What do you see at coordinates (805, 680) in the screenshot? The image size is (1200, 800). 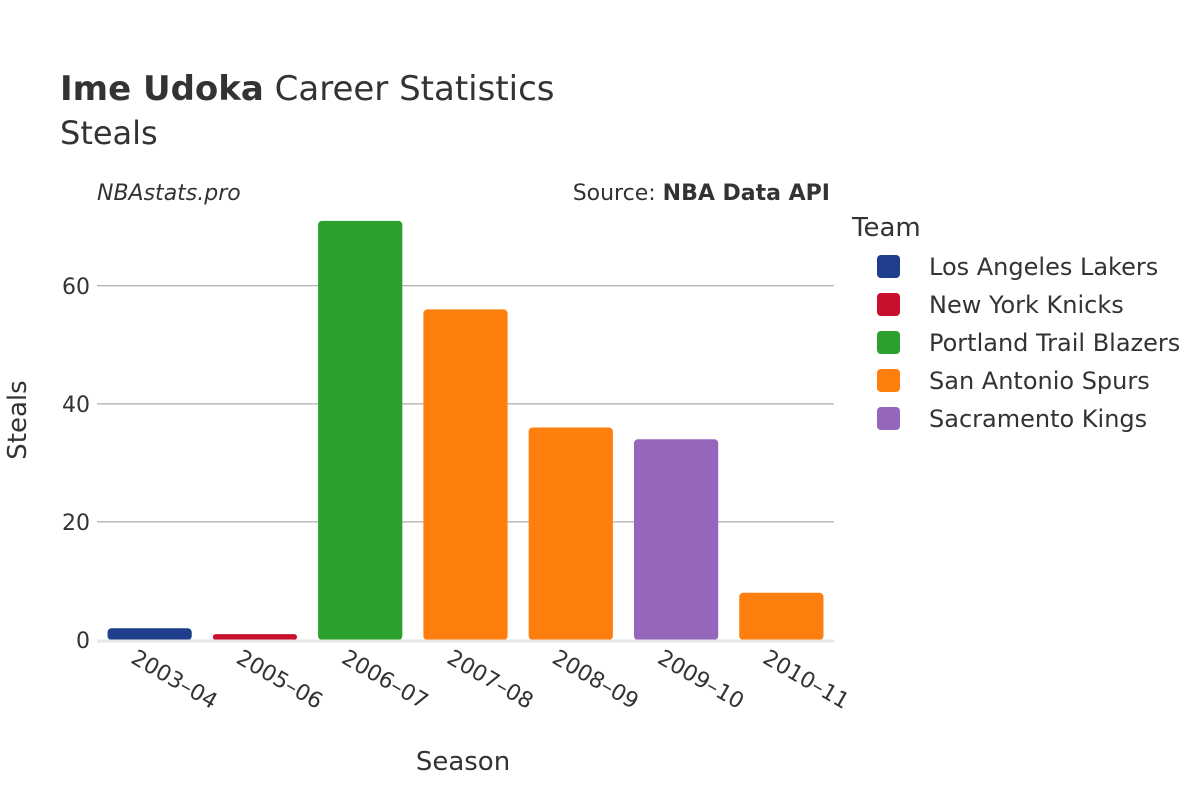 I see `x-tick-label: 2010–11` at bounding box center [805, 680].